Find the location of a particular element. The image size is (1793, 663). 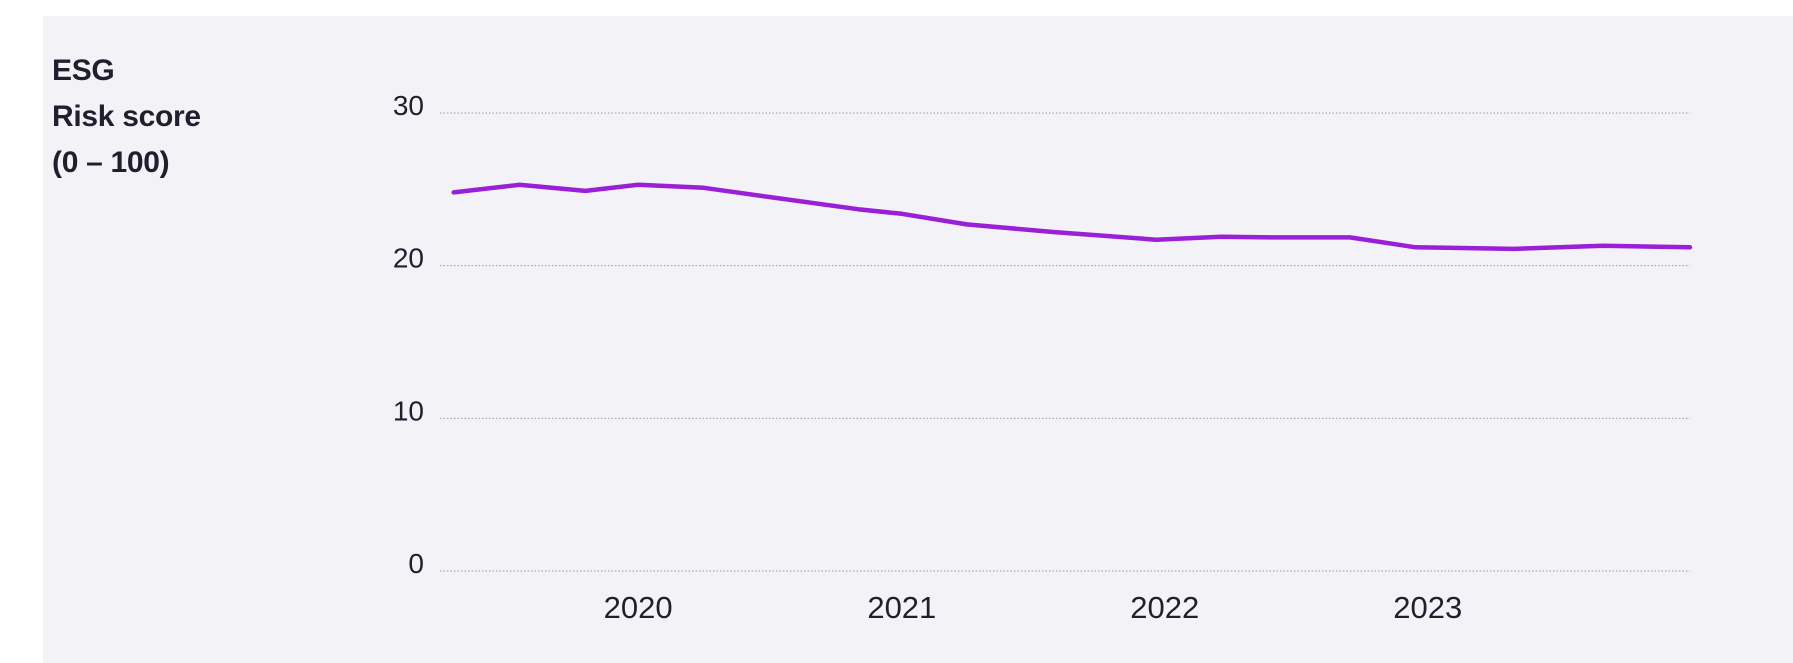

y-axis-ticks: 0 10 20 30 is located at coordinates (408, 334).